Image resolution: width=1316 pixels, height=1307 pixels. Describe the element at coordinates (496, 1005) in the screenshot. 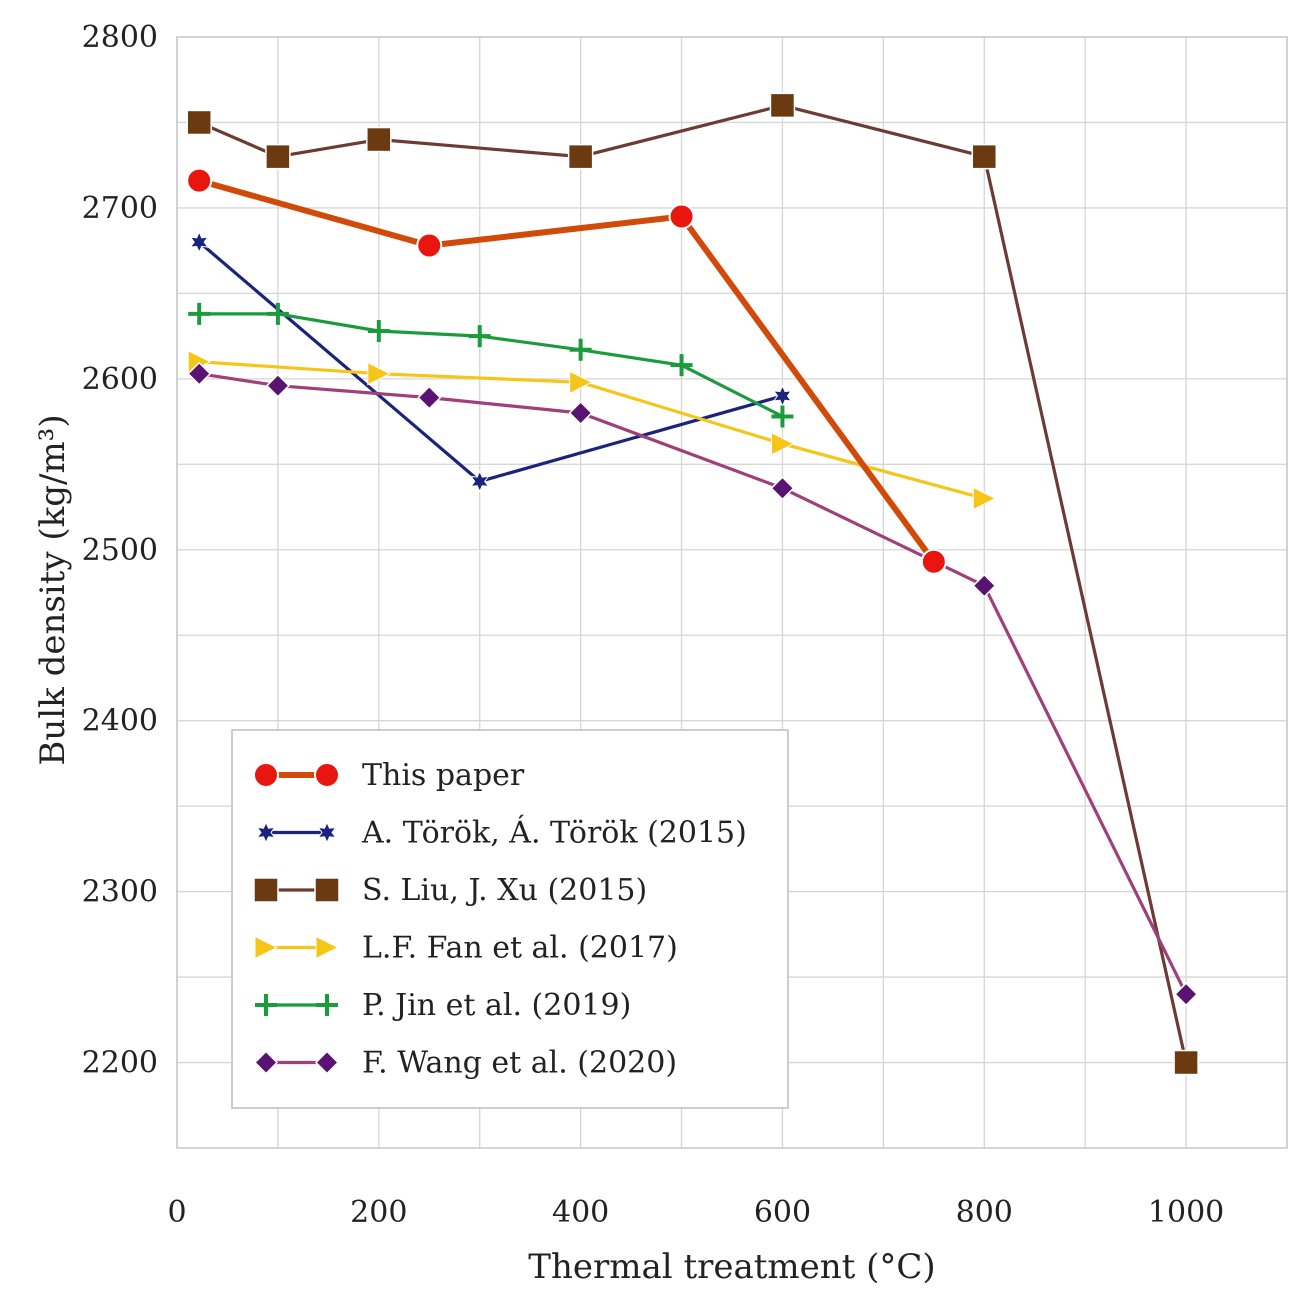

I see `legend-label: P. Jin et al. (2019)` at that location.